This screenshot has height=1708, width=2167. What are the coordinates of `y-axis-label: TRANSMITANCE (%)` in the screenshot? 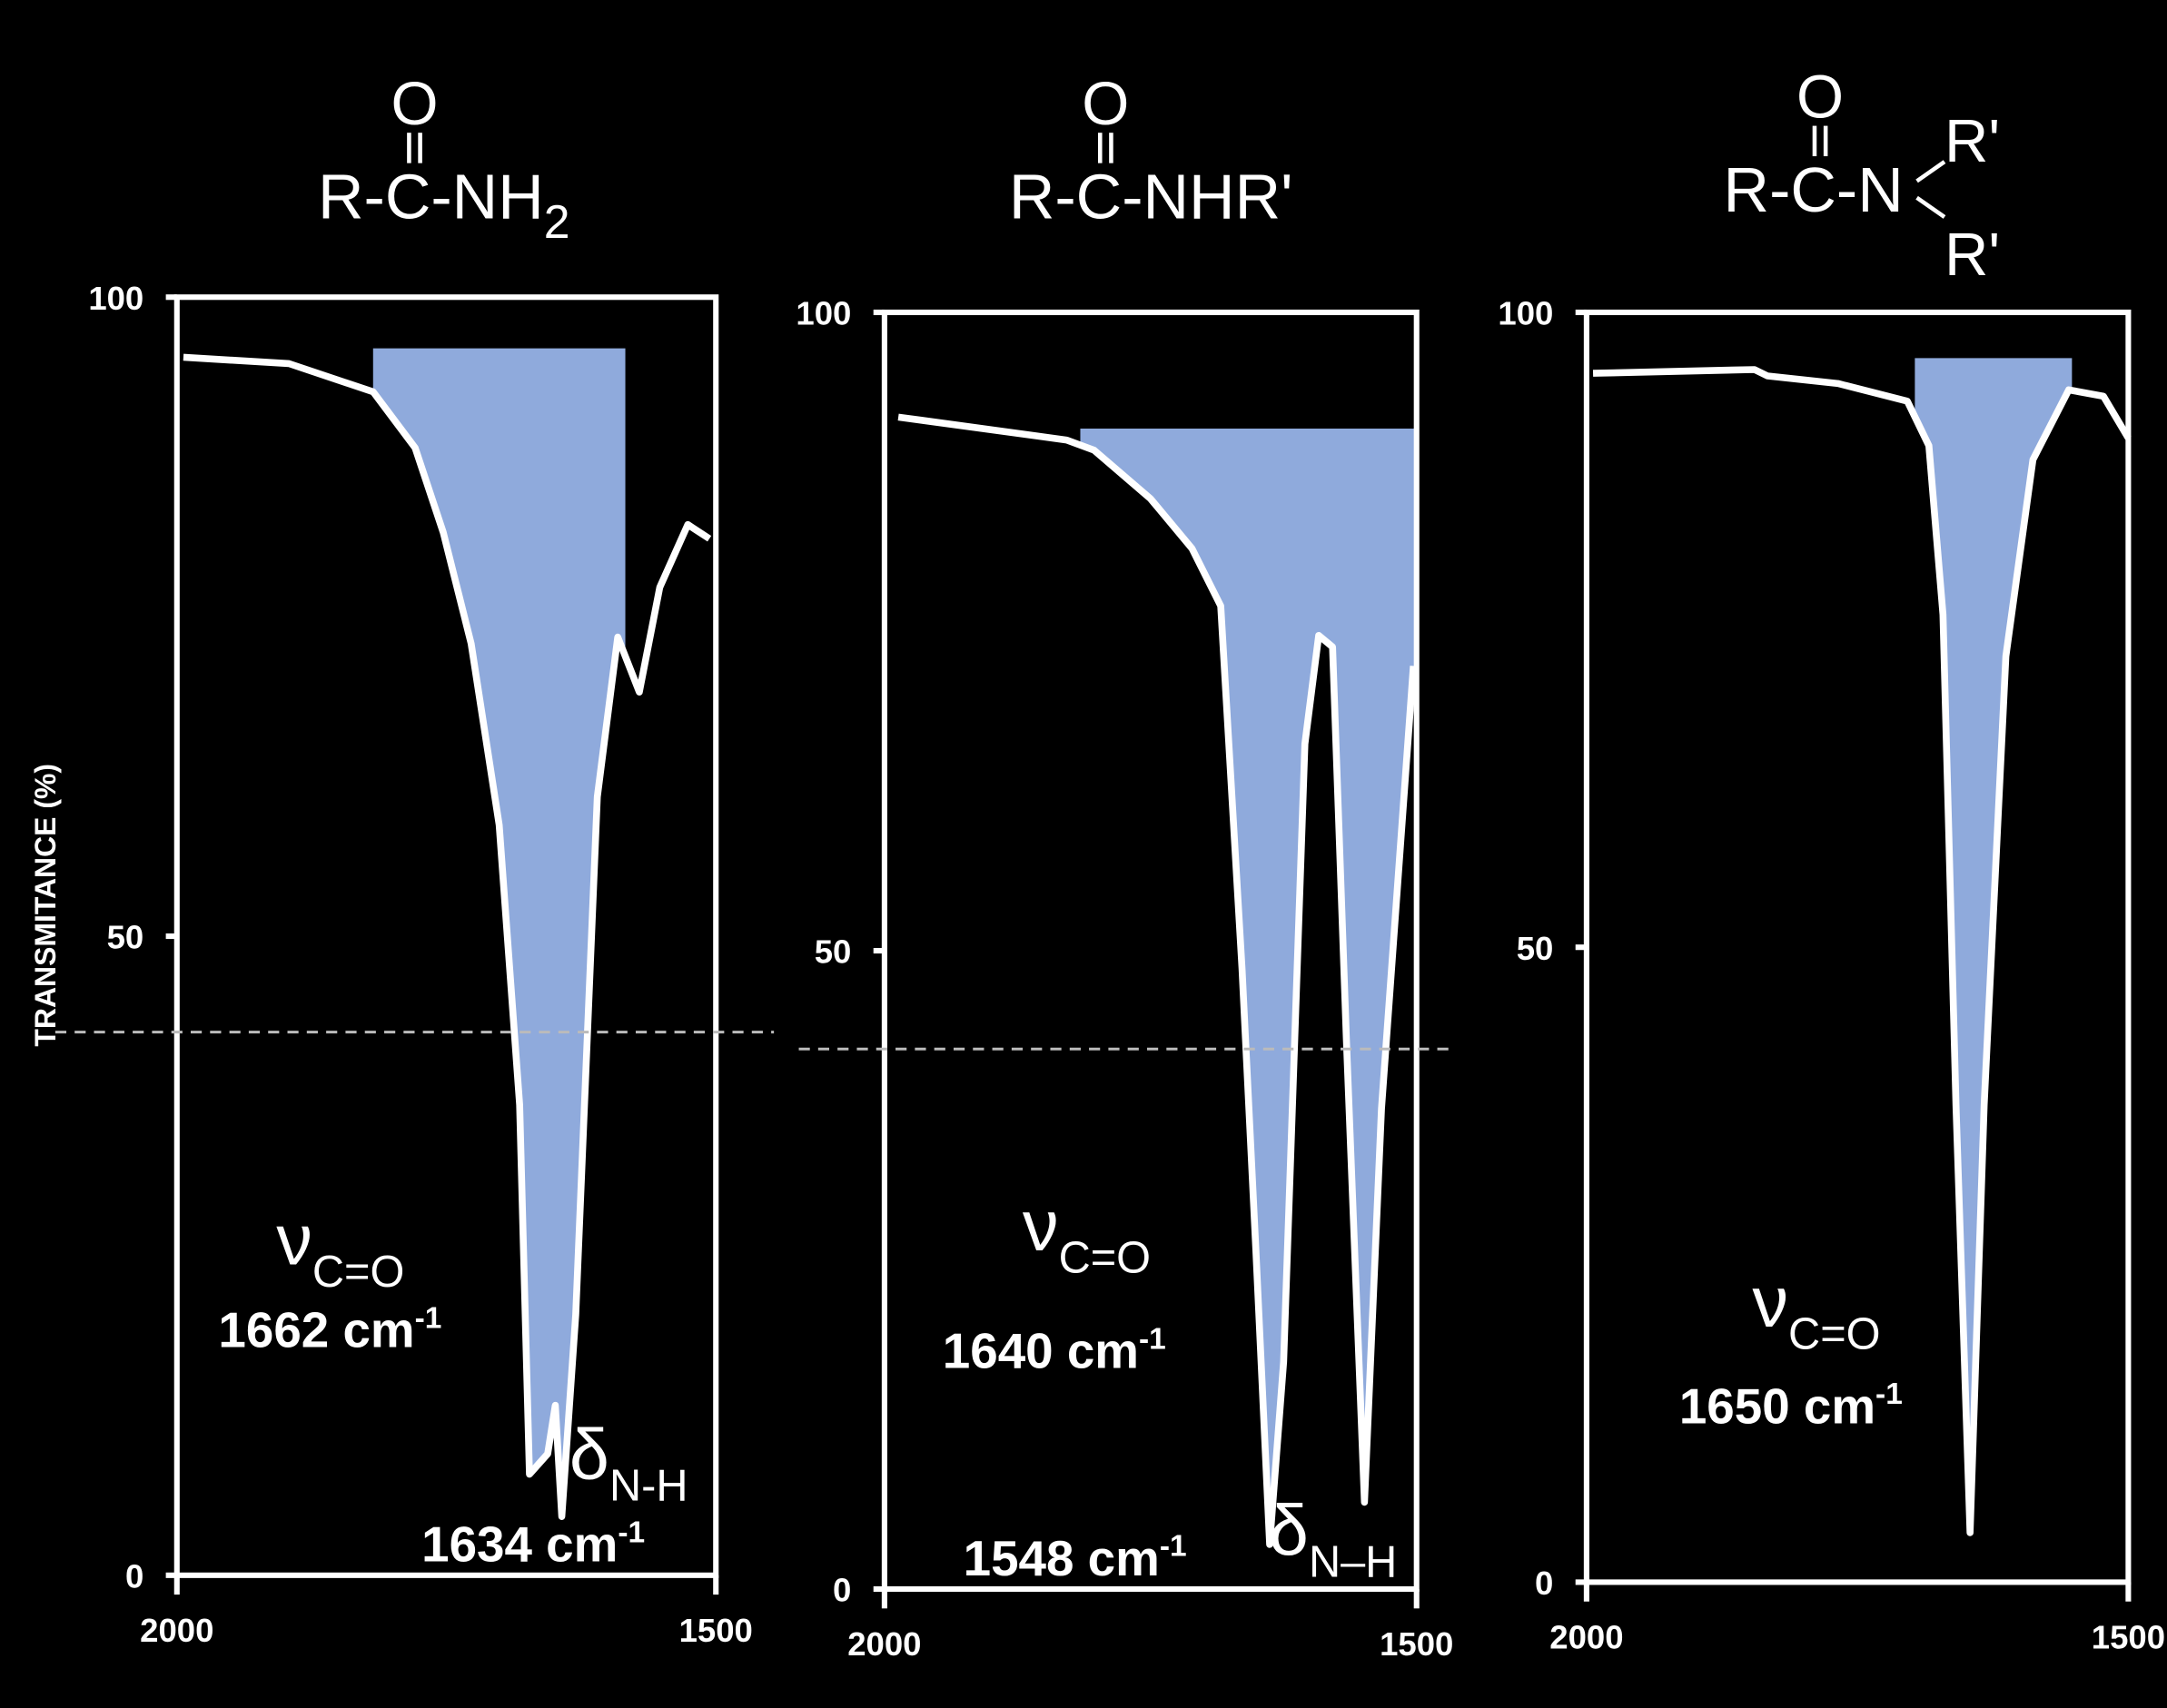 It's located at (45, 905).